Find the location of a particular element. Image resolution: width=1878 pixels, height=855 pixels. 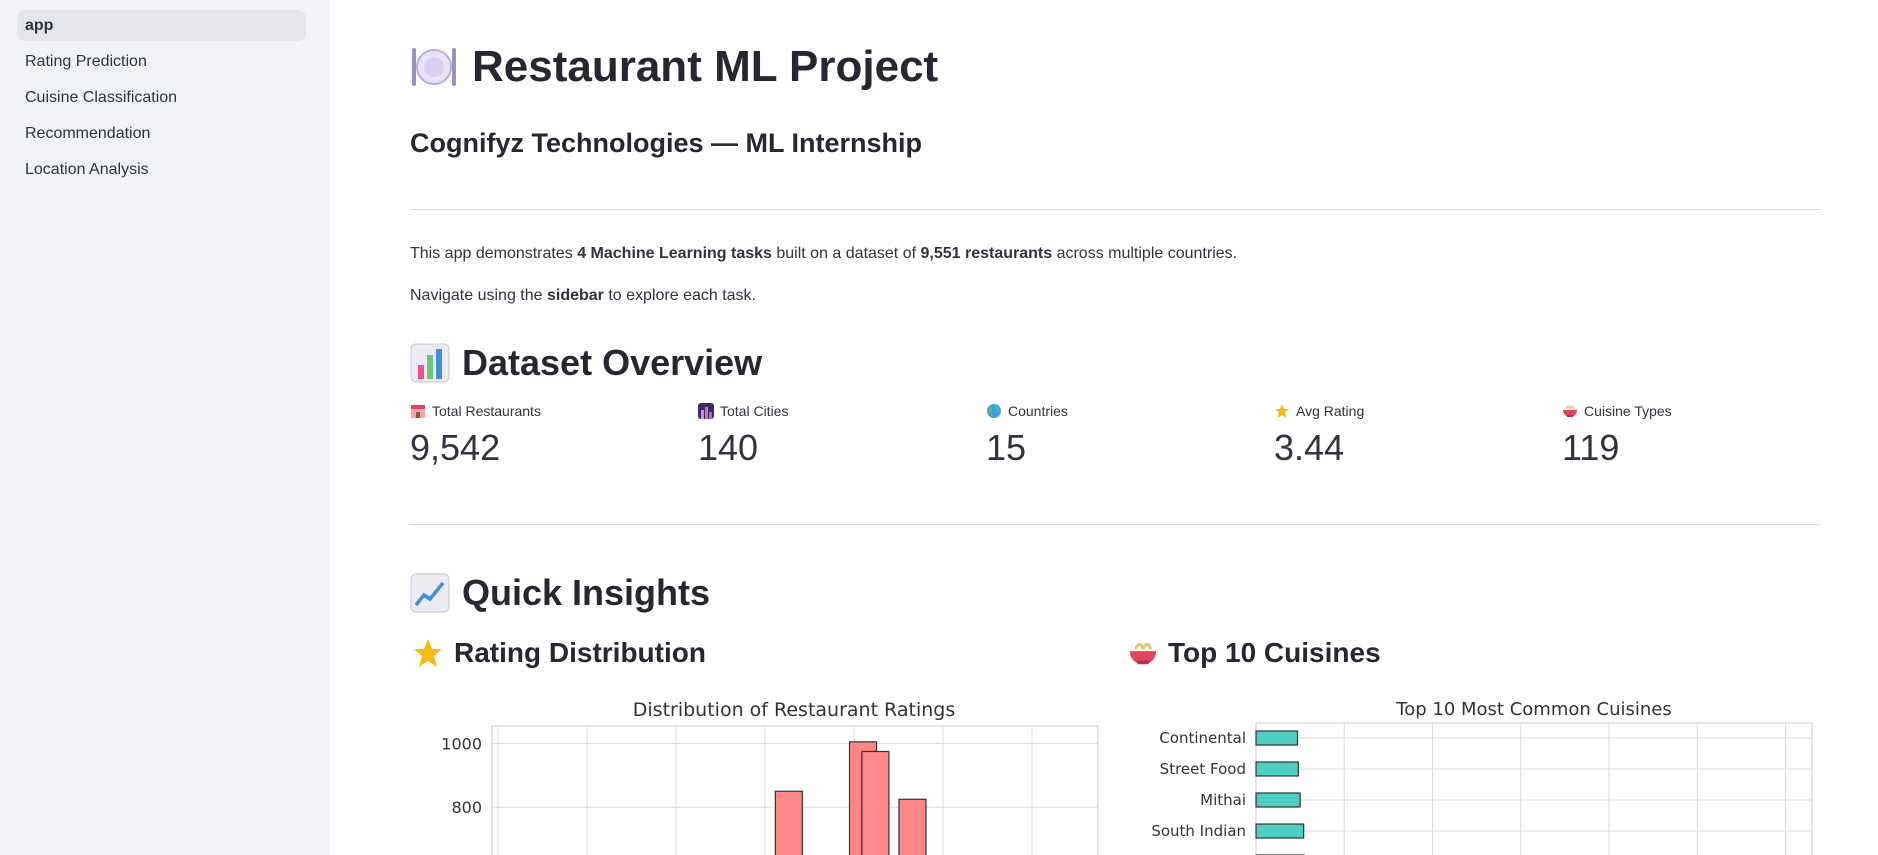

metric-total-restaurants: Total Restaurants 9,542 is located at coordinates (550, 436).